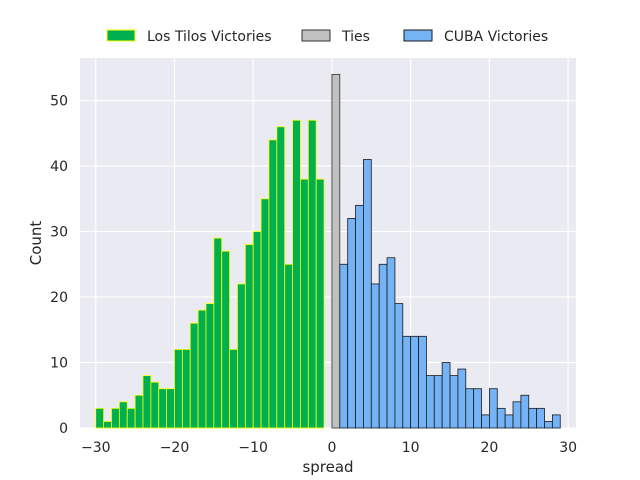 The image size is (640, 480). What do you see at coordinates (355, 37) in the screenshot?
I see `legend-label: Ties` at bounding box center [355, 37].